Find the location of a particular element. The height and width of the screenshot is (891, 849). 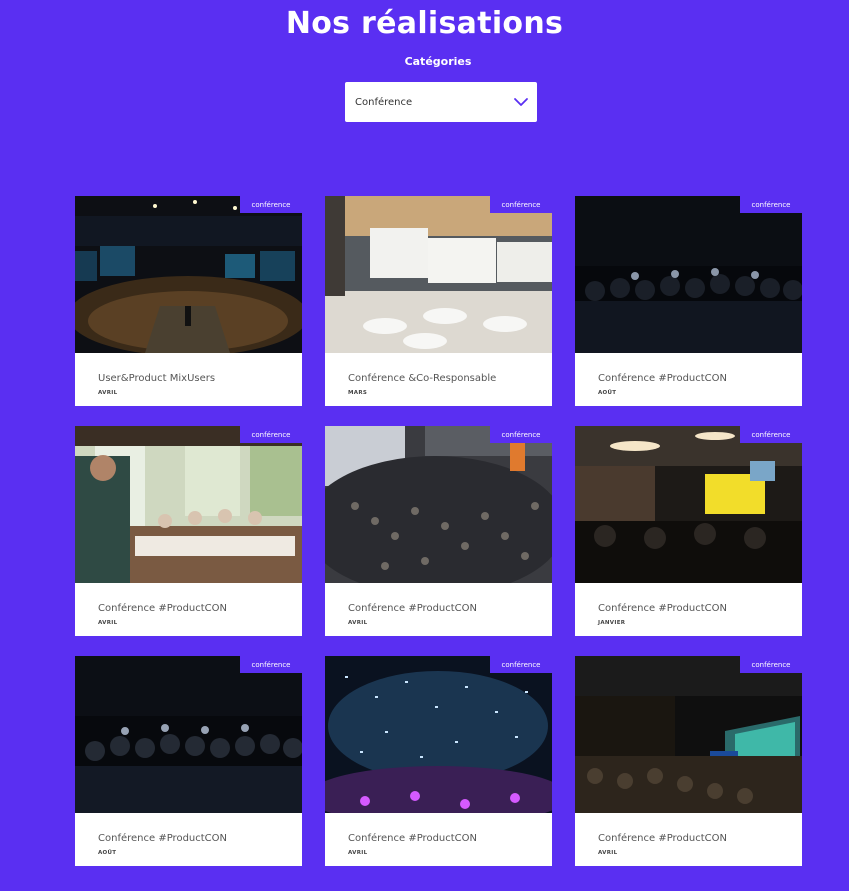

project-month: JANVIER is located at coordinates (612, 623).